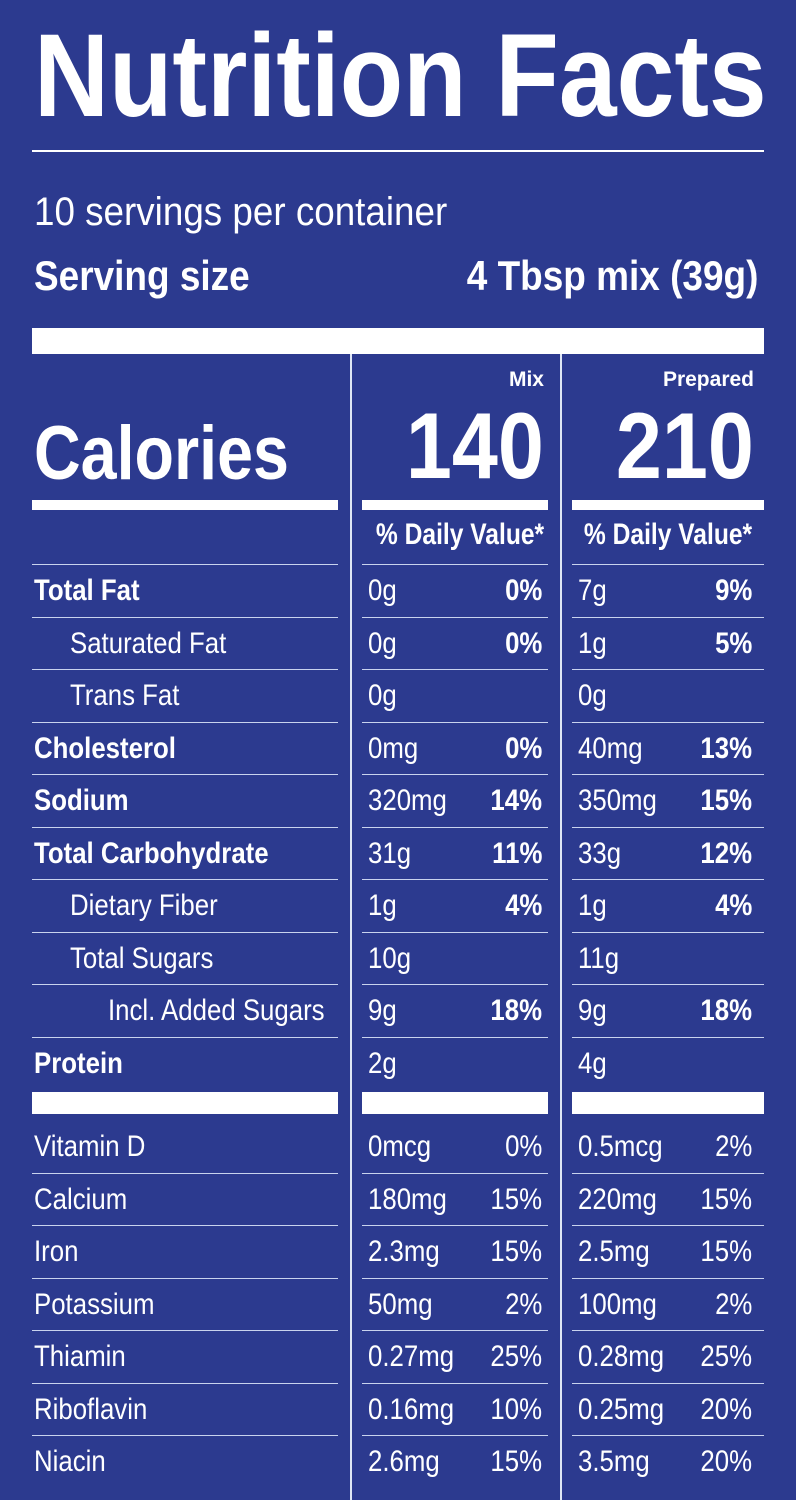 The height and width of the screenshot is (1500, 796). I want to click on calories-rule-mix, so click(455, 505).